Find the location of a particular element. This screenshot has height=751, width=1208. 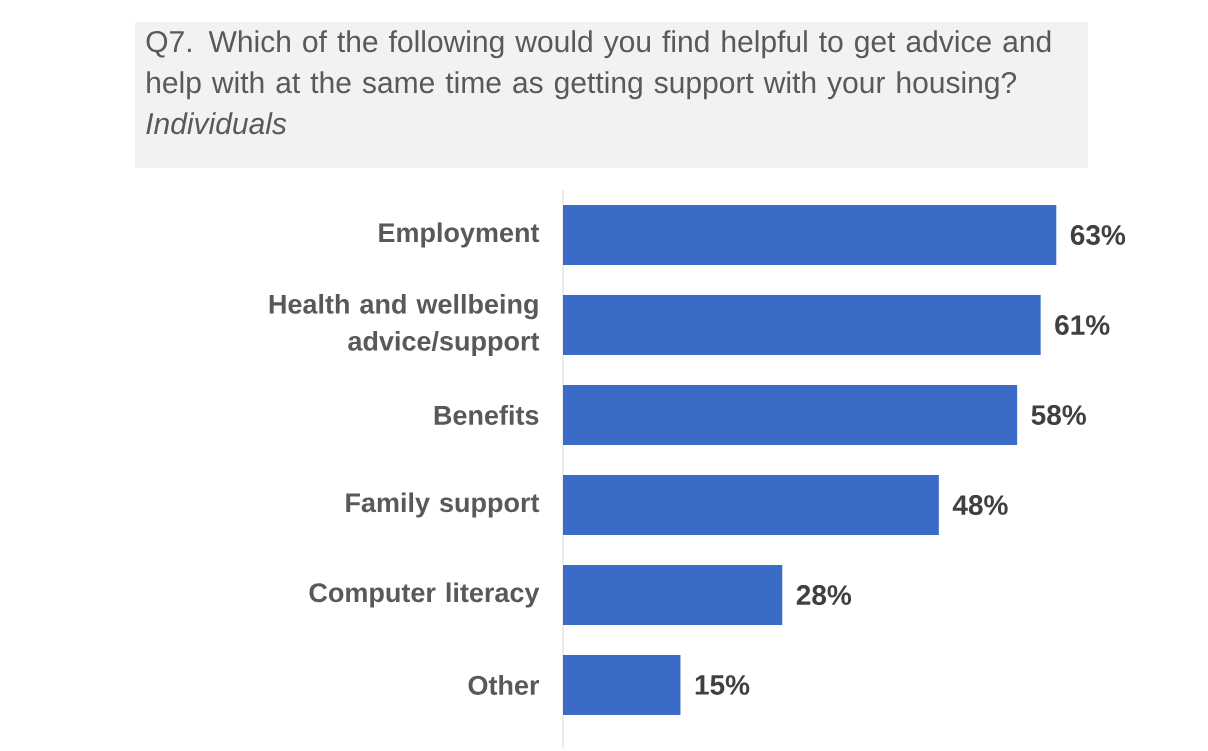

y-tick-label: Health and wellbeing advice/support is located at coordinates (404, 325).